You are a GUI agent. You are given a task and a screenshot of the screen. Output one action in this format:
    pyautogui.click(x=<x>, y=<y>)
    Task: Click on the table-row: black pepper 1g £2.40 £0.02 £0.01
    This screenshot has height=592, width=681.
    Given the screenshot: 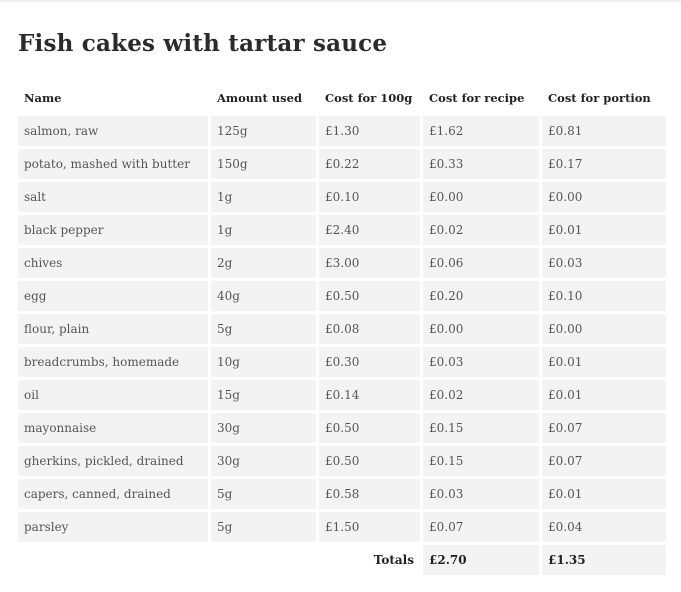 What is the action you would take?
    pyautogui.click(x=342, y=230)
    